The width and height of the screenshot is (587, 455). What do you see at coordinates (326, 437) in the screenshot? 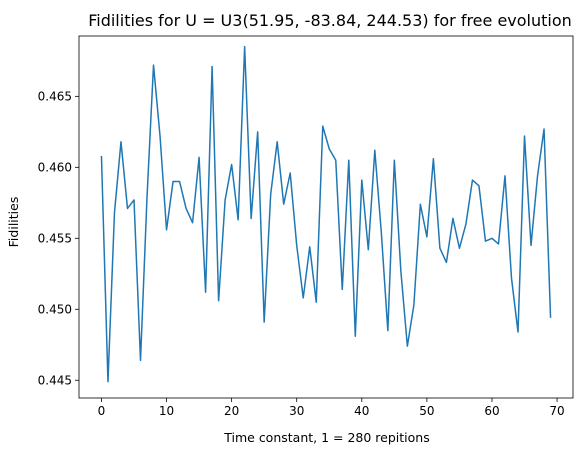
I see `x-axis-label: Time constant, 1 = 280 repitions` at bounding box center [326, 437].